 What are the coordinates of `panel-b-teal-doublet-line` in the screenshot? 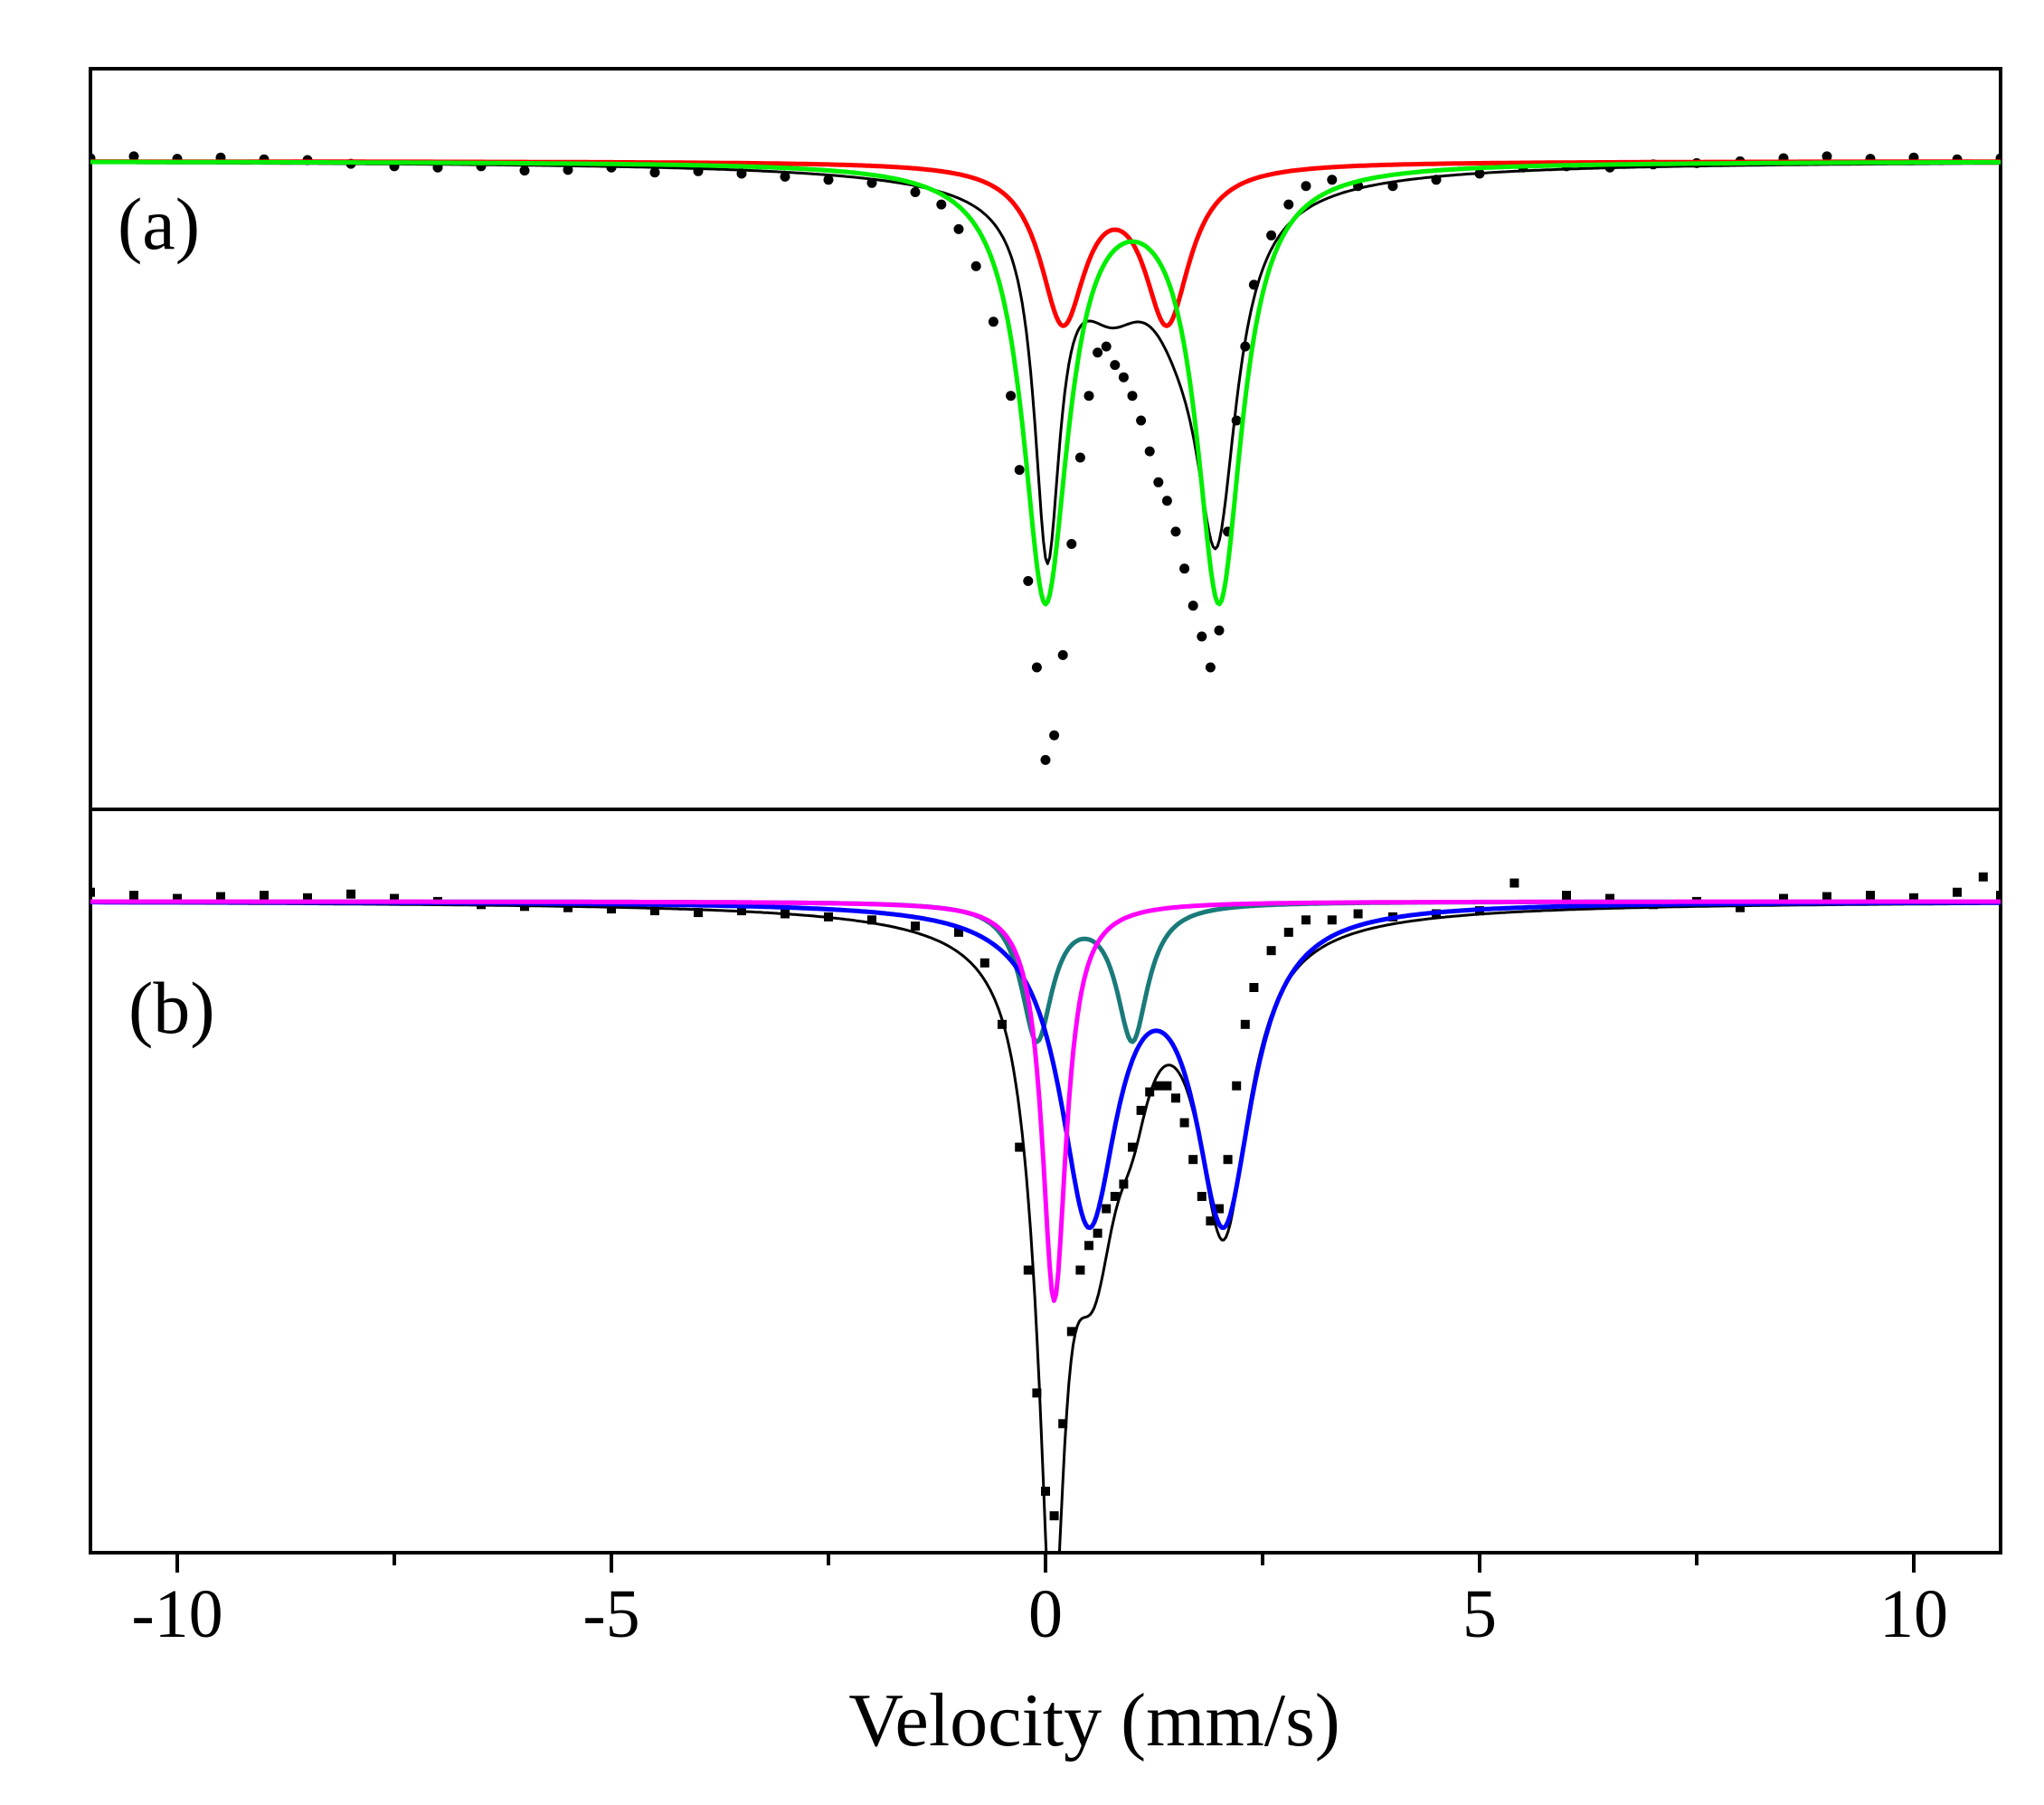 It's located at (1045, 971).